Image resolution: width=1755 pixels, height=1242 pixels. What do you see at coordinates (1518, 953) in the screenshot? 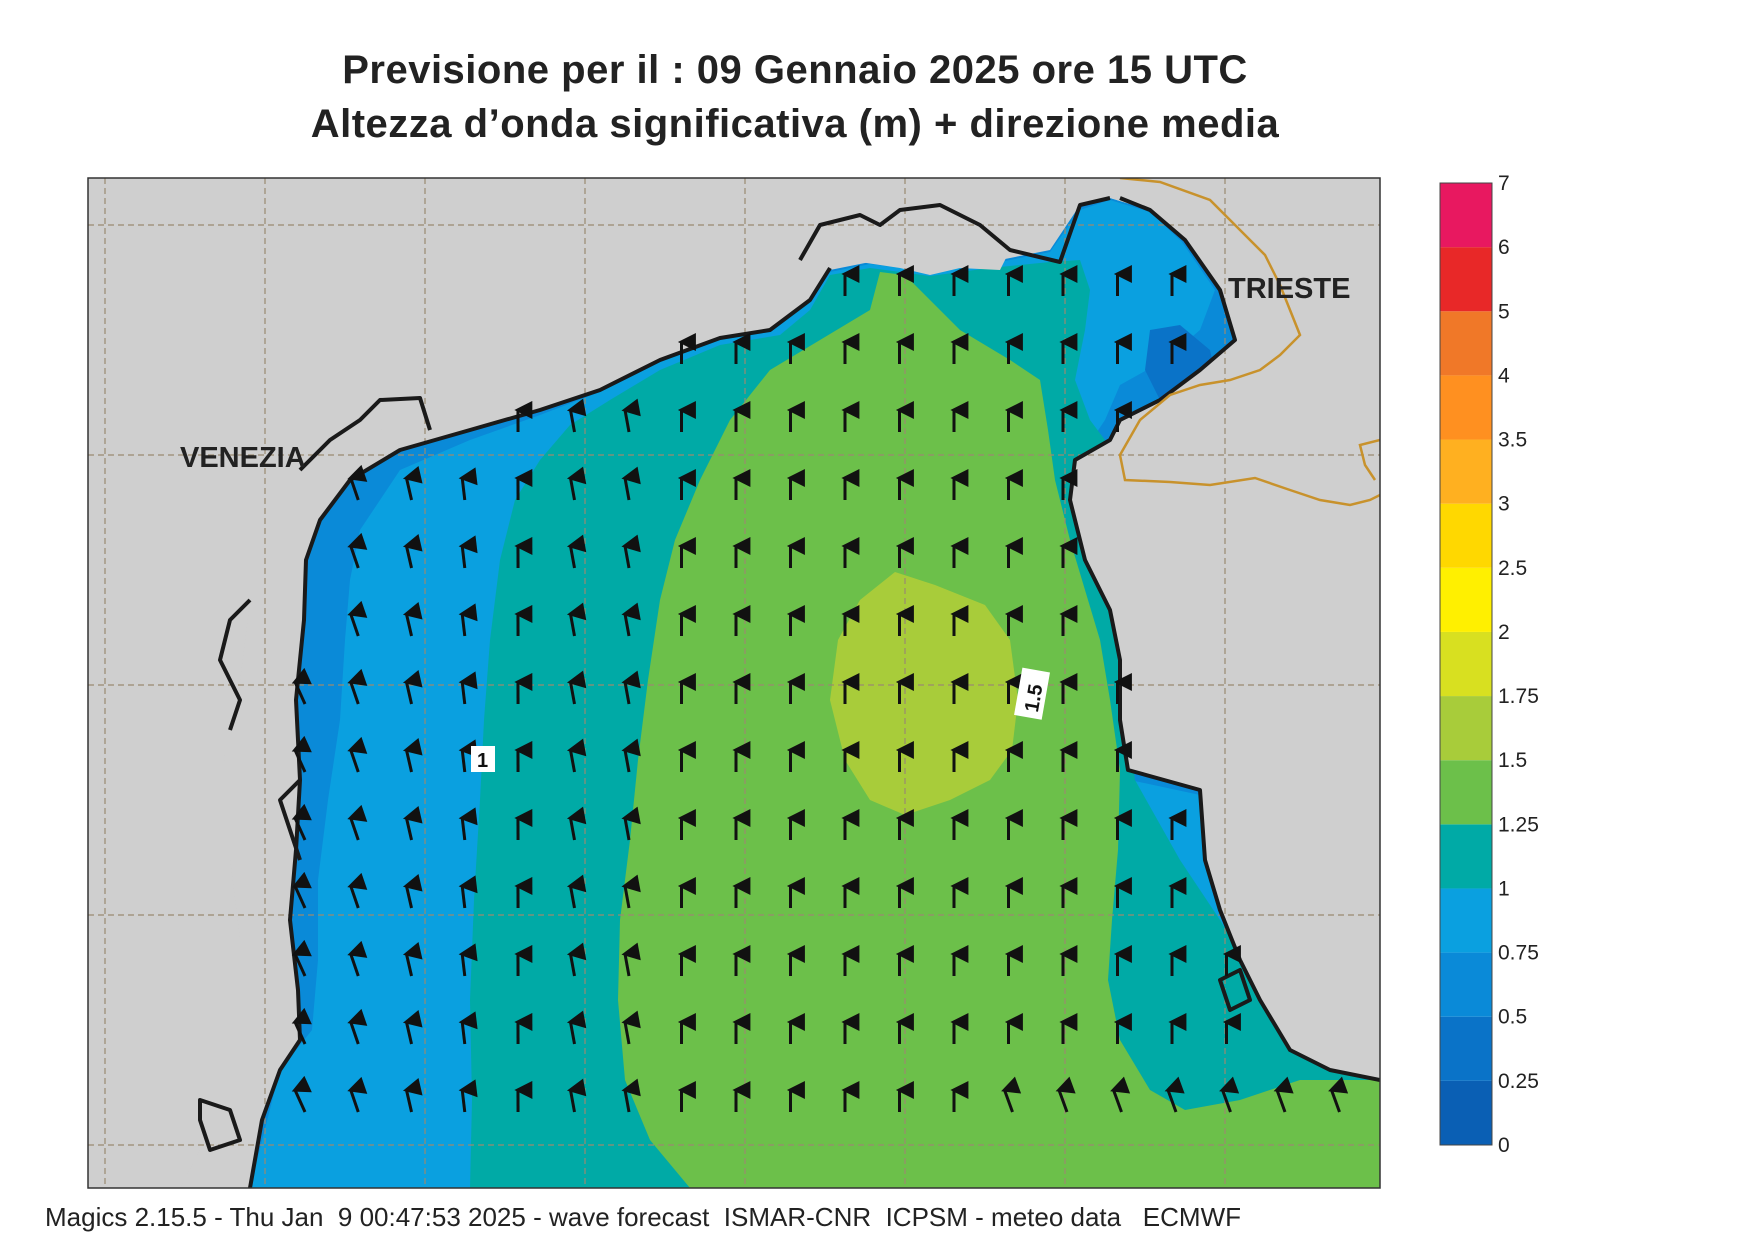
I see `legend-tick-label: 0.75` at bounding box center [1518, 953].